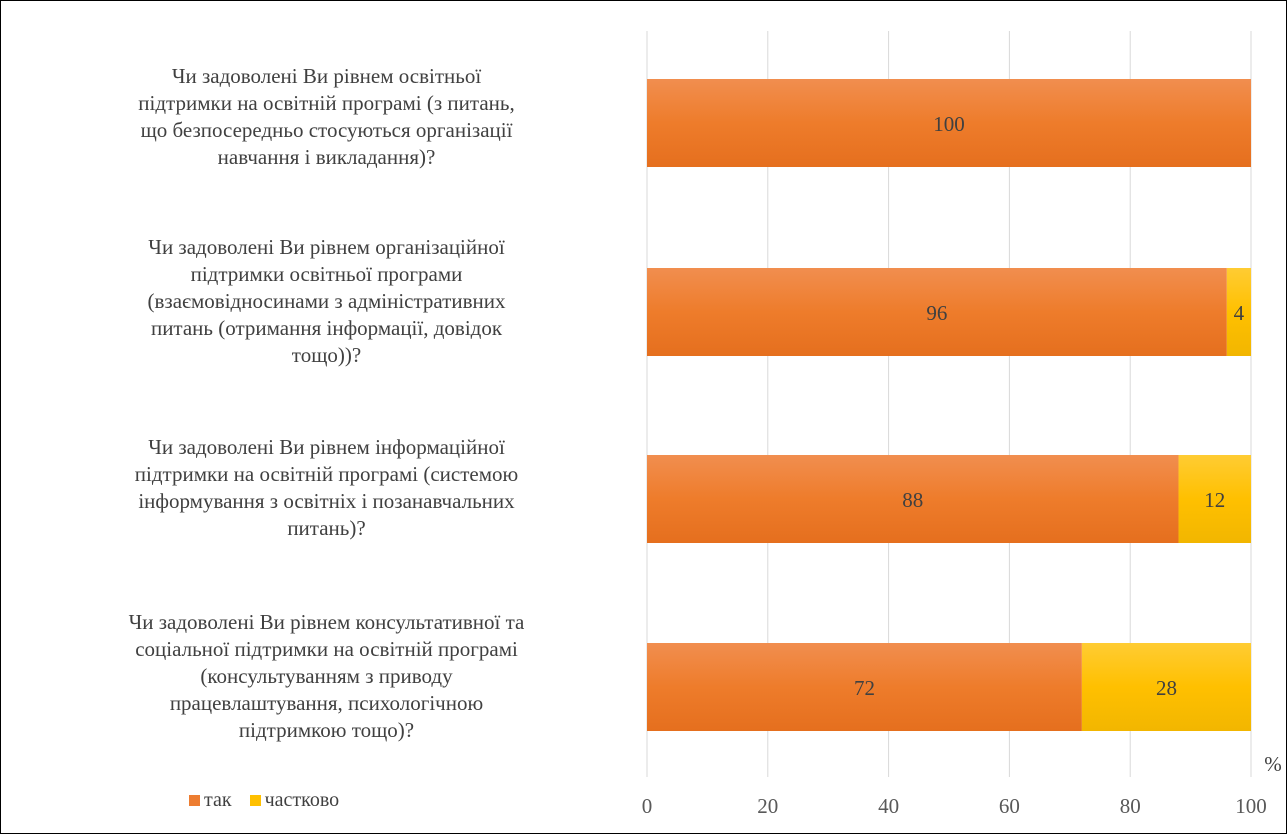 The width and height of the screenshot is (1287, 834). I want to click on legend-item-chastkovo: частково, so click(294, 800).